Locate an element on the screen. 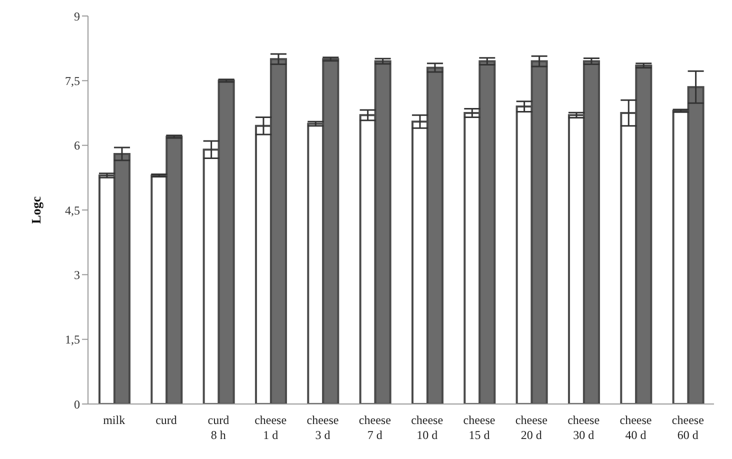  x-tick-label: cheese 30 d is located at coordinates (584, 427).